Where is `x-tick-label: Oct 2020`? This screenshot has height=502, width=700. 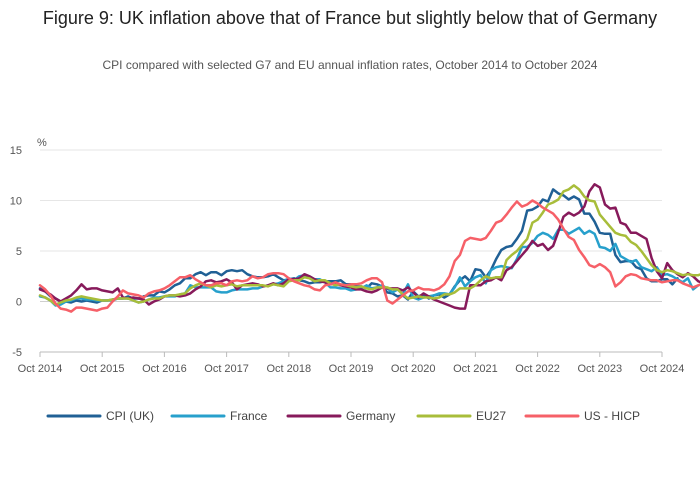 x-tick-label: Oct 2020 is located at coordinates (413, 369).